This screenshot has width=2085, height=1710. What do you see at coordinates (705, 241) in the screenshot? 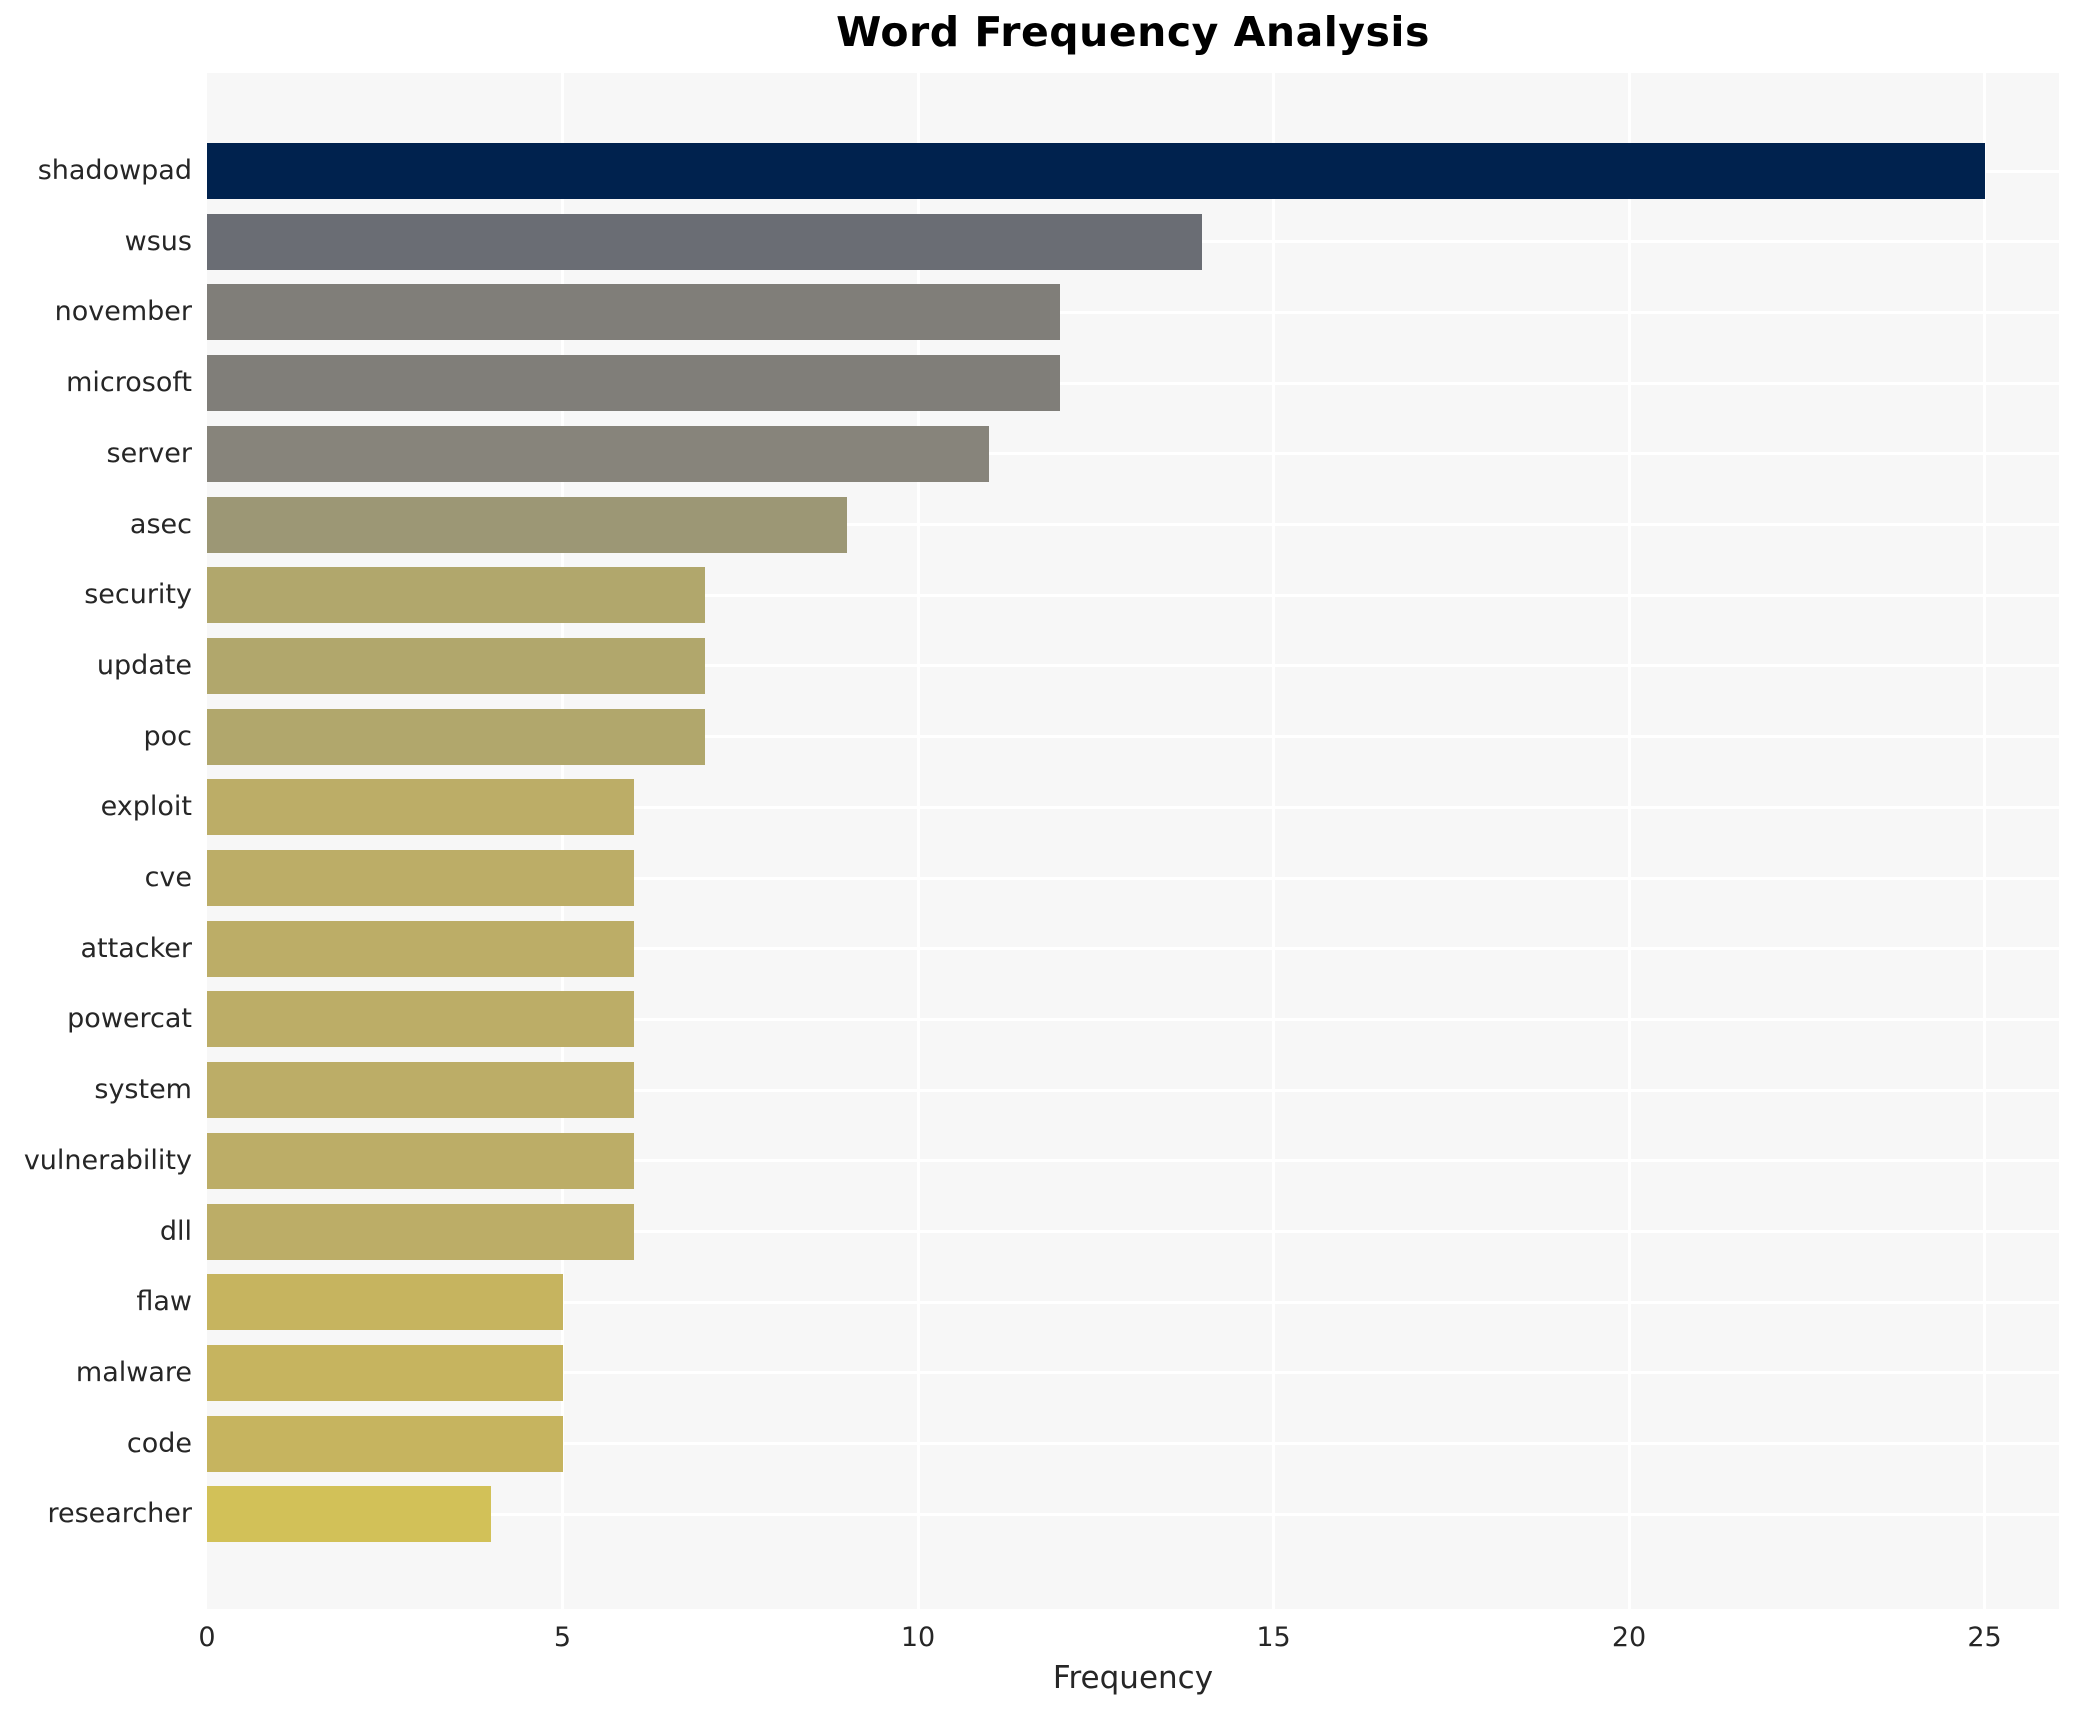
I see `bar-wsus` at bounding box center [705, 241].